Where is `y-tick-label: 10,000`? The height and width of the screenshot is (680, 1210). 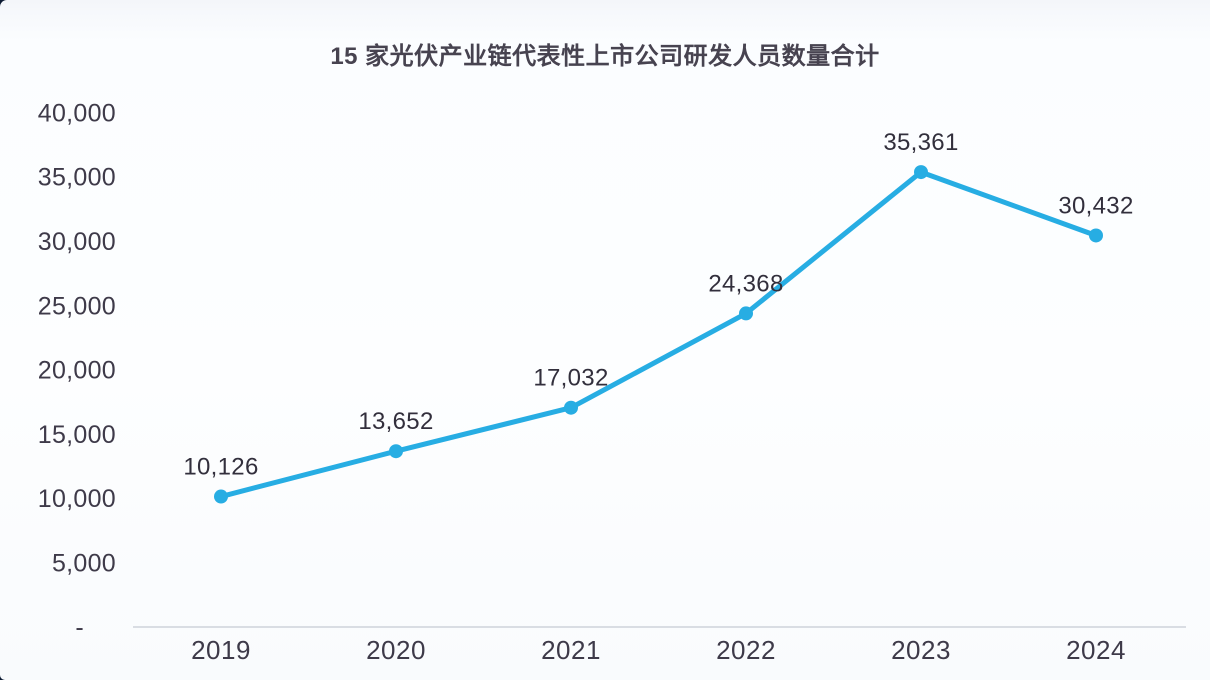 y-tick-label: 10,000 is located at coordinates (77, 499).